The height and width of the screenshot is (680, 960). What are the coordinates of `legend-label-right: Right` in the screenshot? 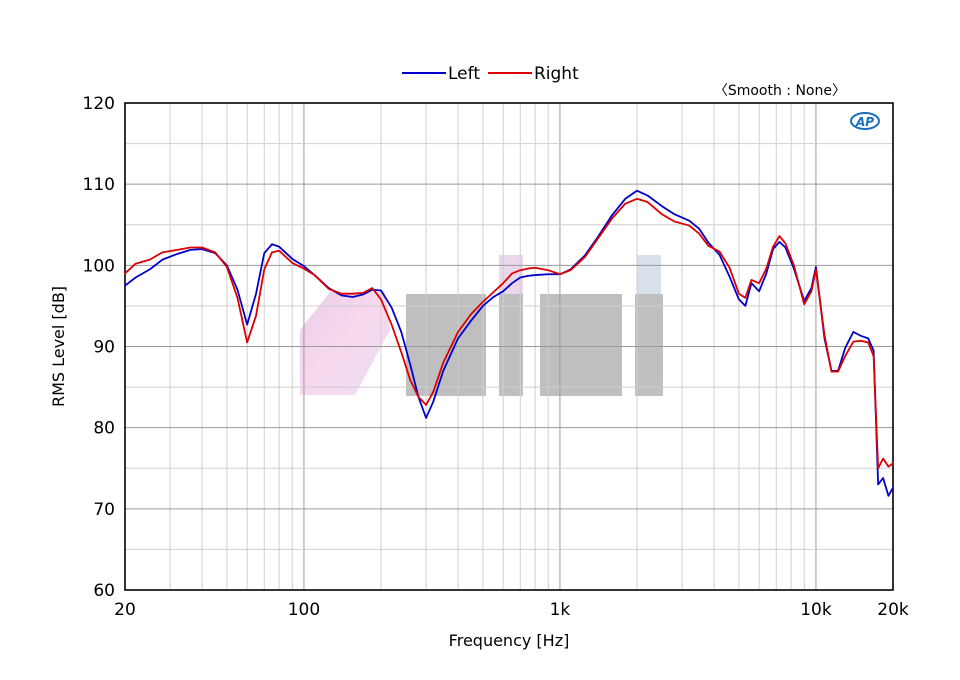 It's located at (556, 74).